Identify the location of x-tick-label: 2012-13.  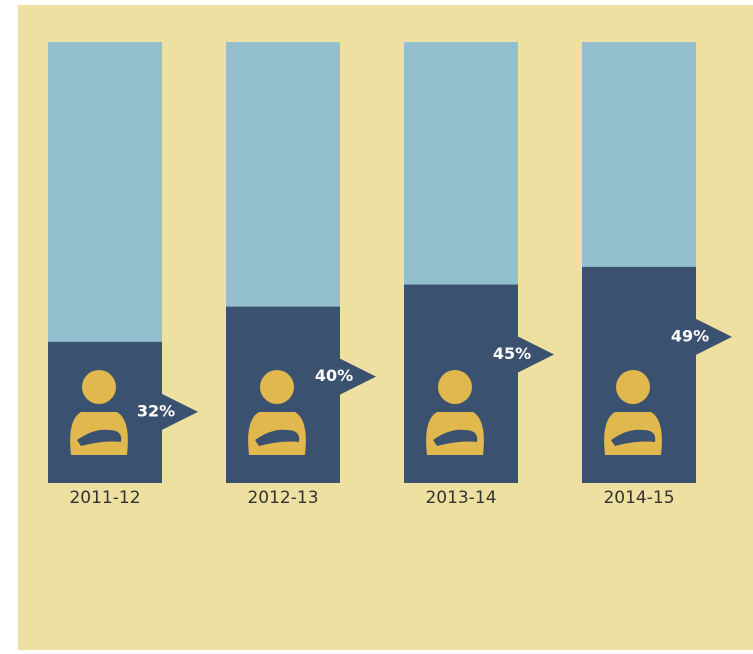
(282, 498).